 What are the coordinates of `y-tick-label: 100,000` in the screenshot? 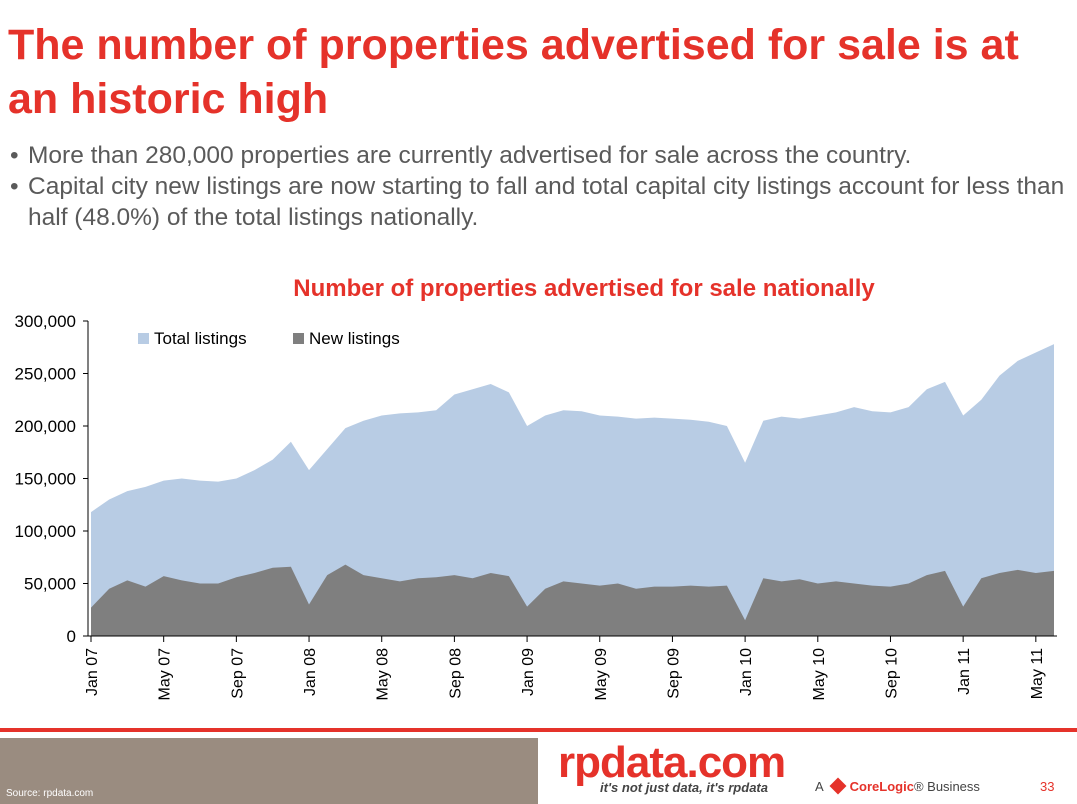 It's located at (45, 531).